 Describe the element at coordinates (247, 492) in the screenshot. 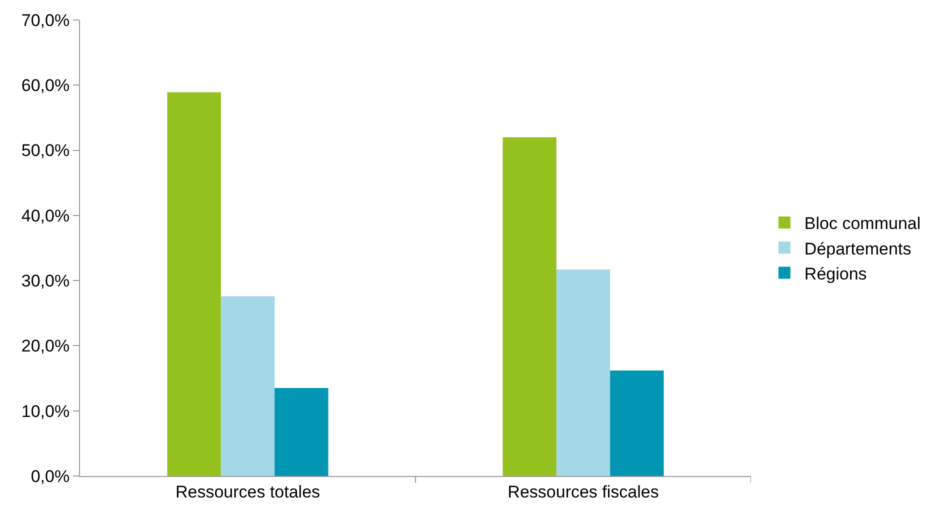

I see `x-tick-label: Ressources totales` at that location.